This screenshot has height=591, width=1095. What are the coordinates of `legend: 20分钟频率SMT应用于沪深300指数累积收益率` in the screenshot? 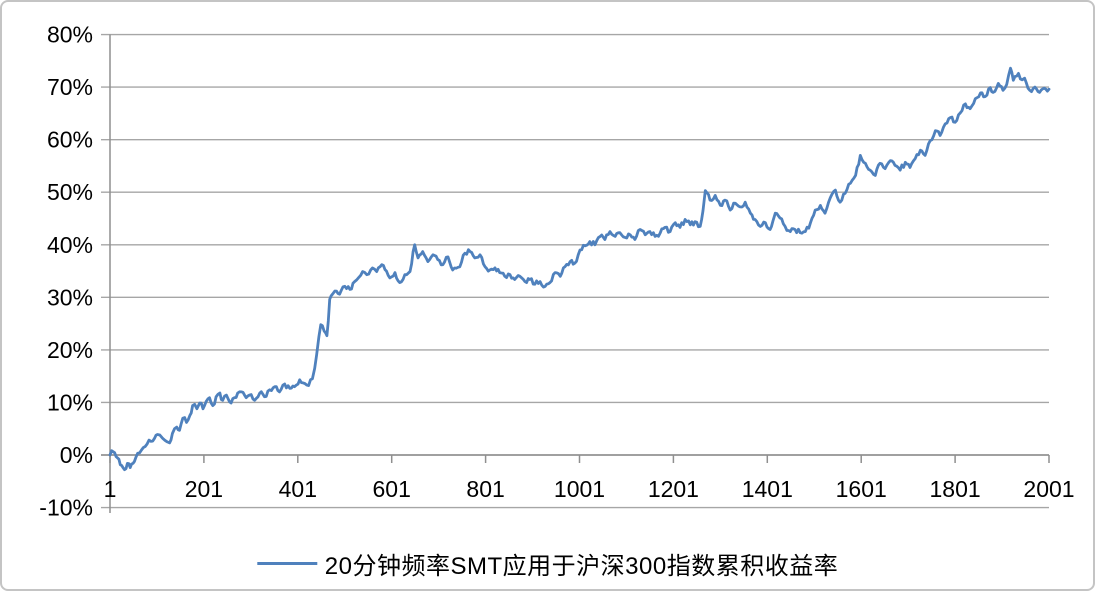 It's located at (547, 563).